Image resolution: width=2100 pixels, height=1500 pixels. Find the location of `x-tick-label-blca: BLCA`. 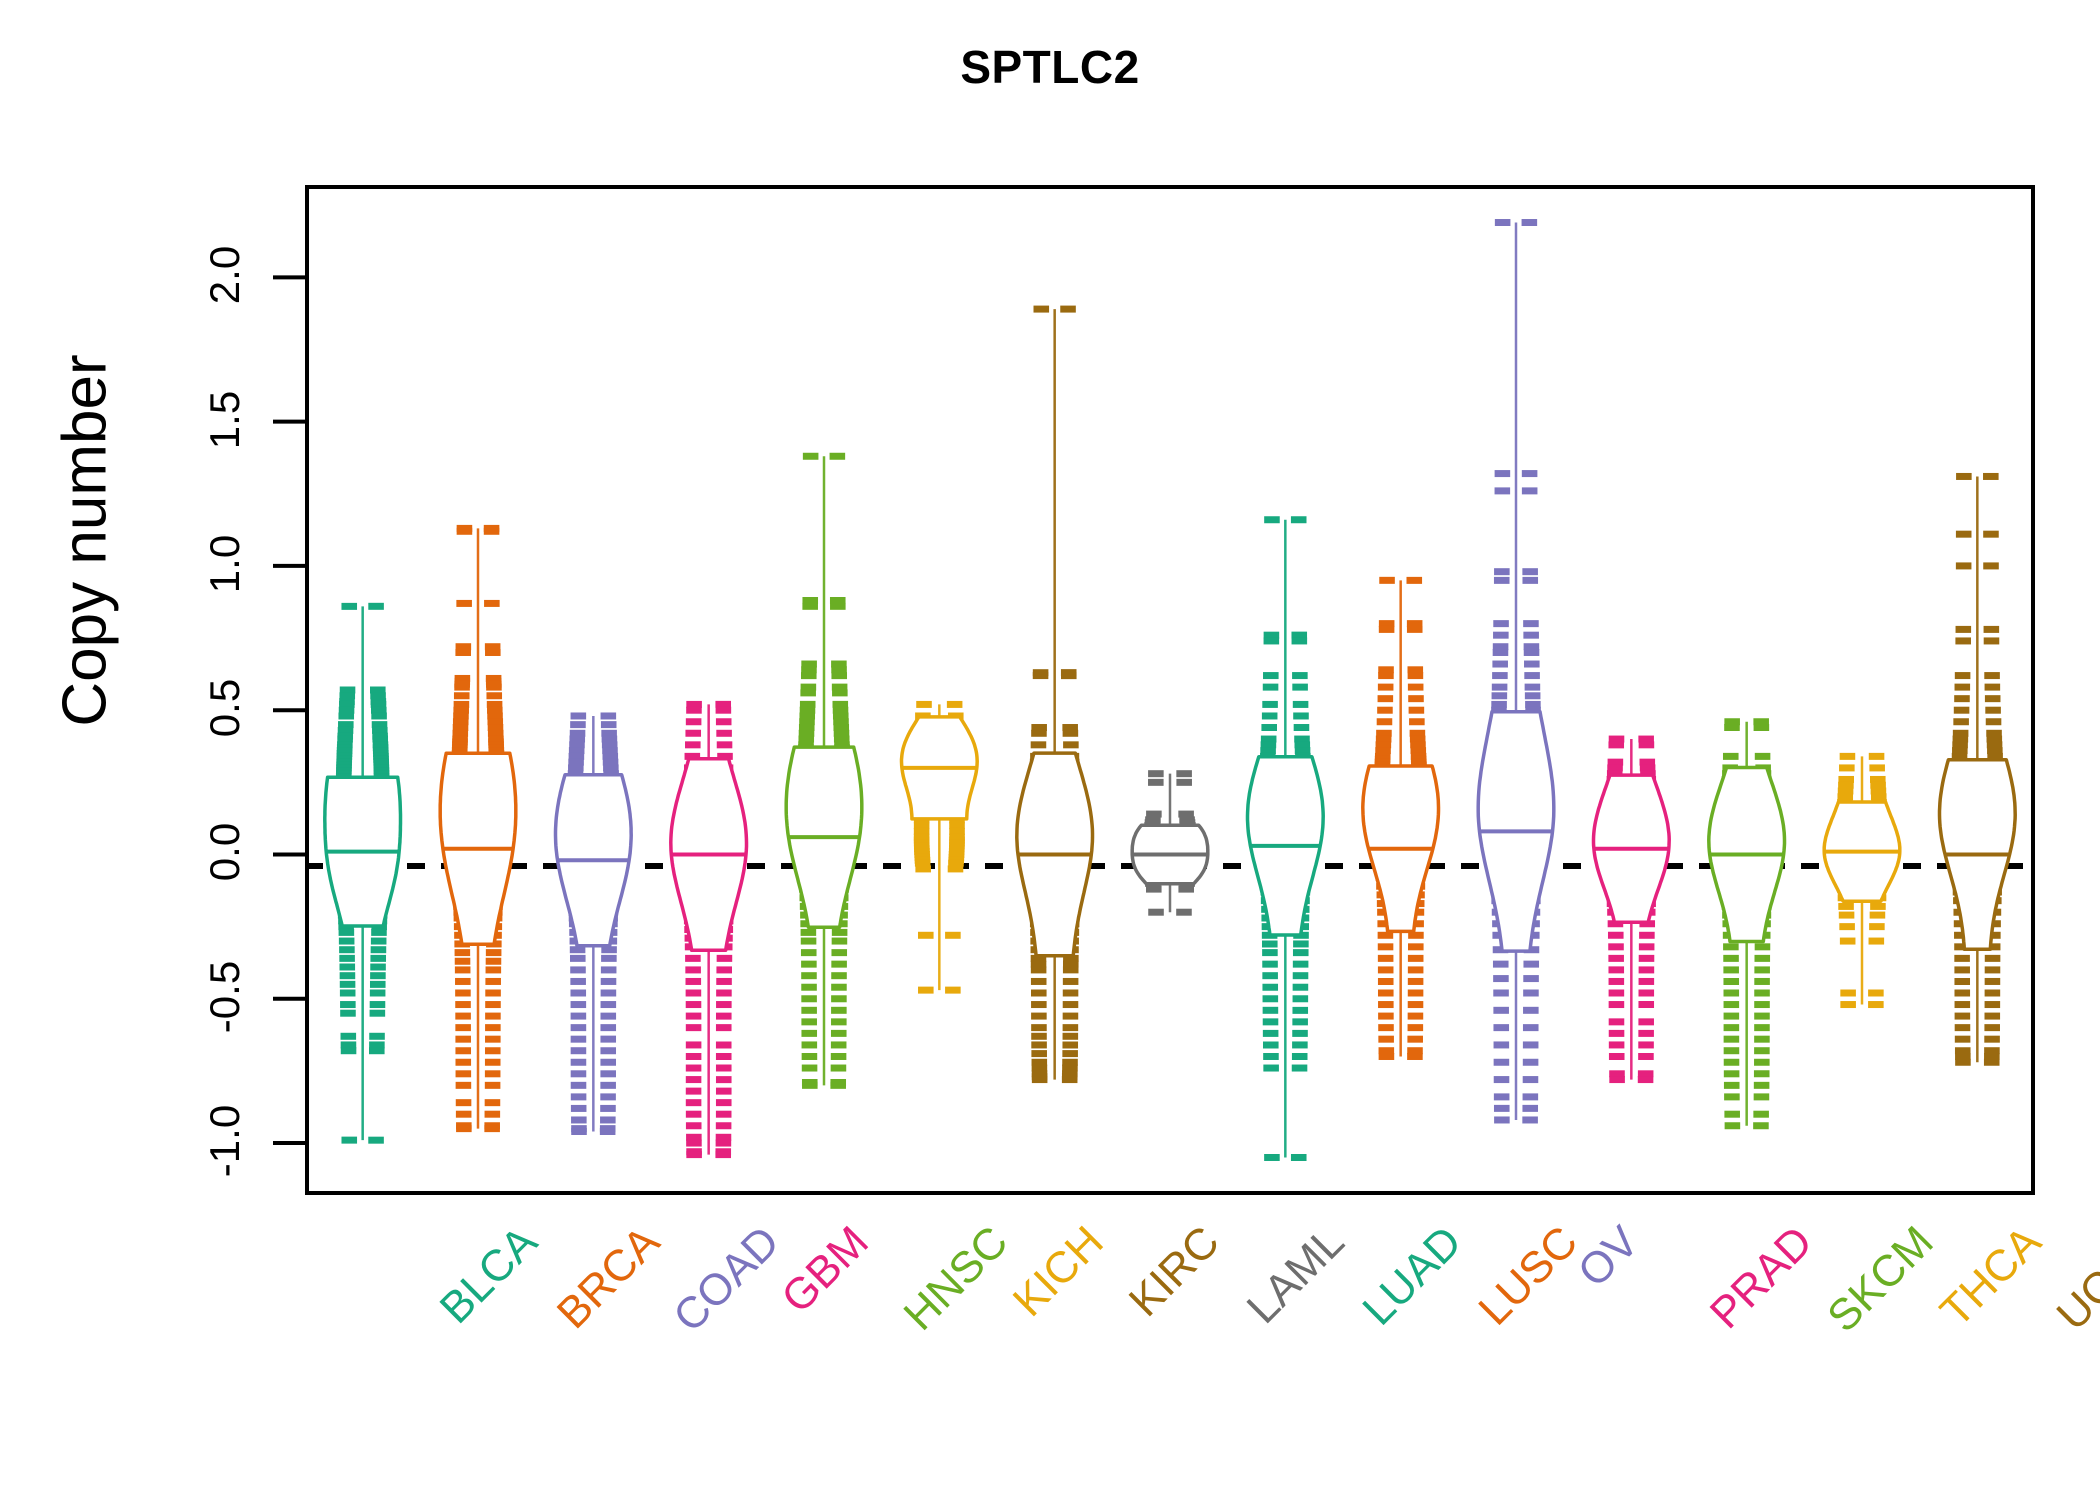

x-tick-label-blca: BLCA is located at coordinates (488, 1275).